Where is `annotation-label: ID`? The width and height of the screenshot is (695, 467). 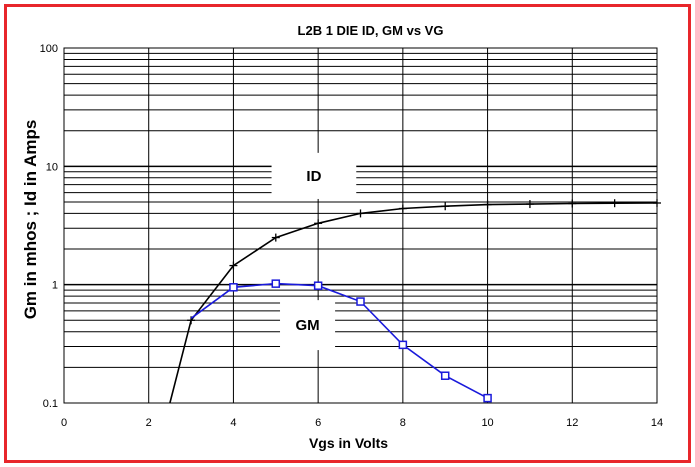
annotation-label: ID is located at coordinates (313, 176).